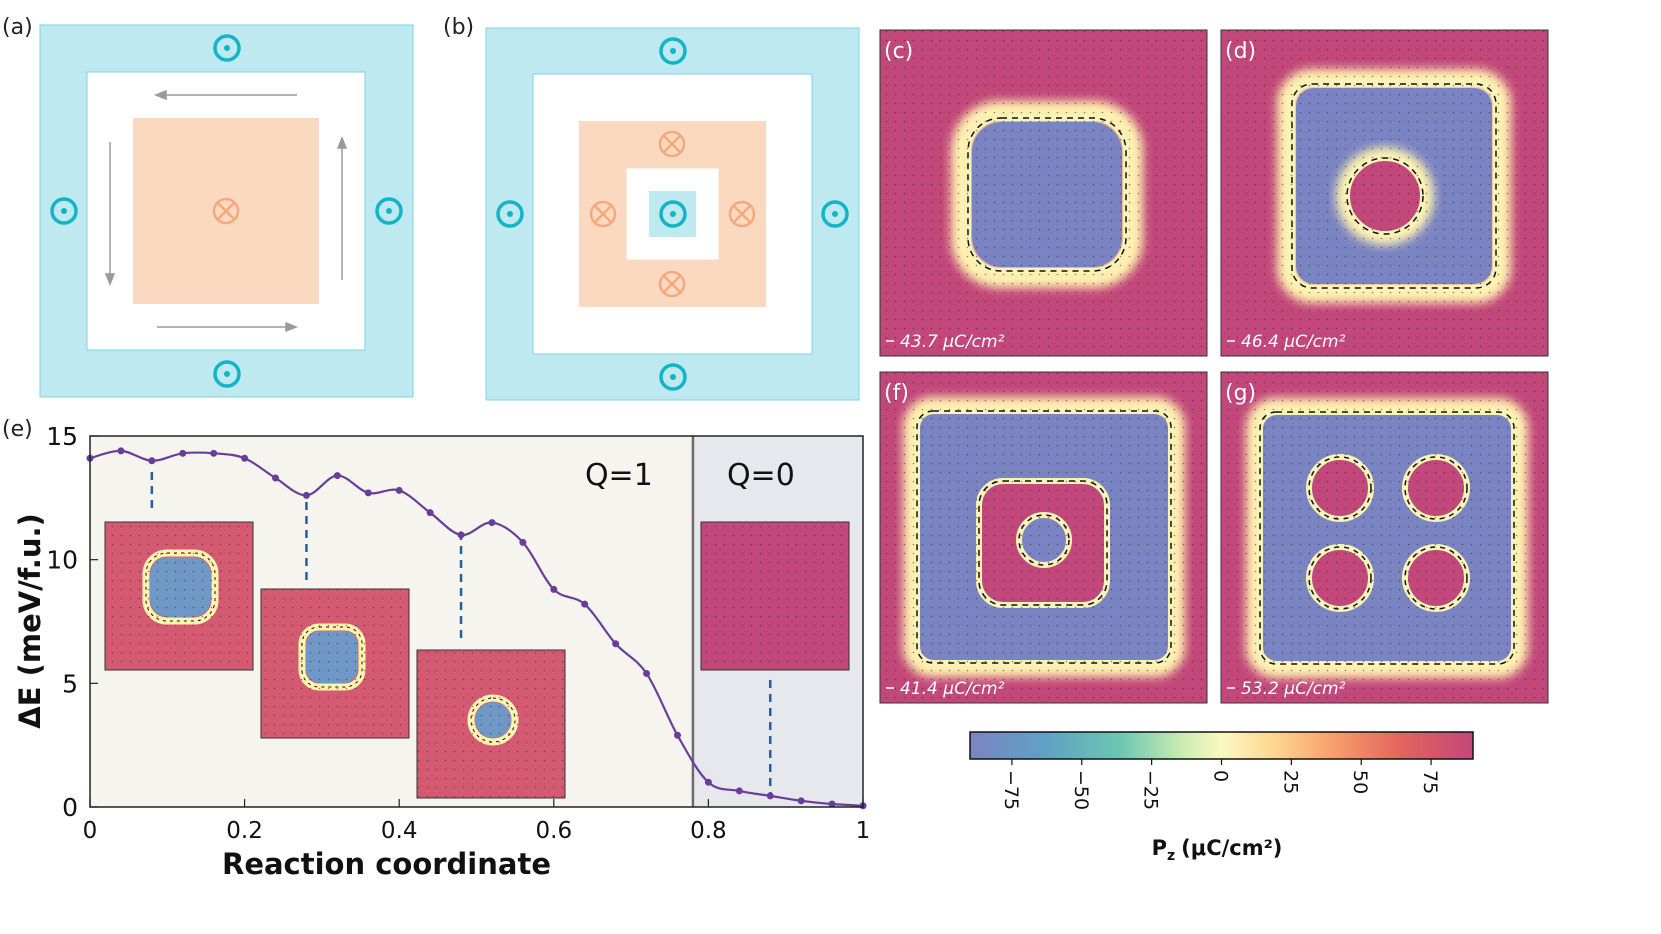 The image size is (1661, 934). I want to click on panel-b: (b), so click(651, 208).